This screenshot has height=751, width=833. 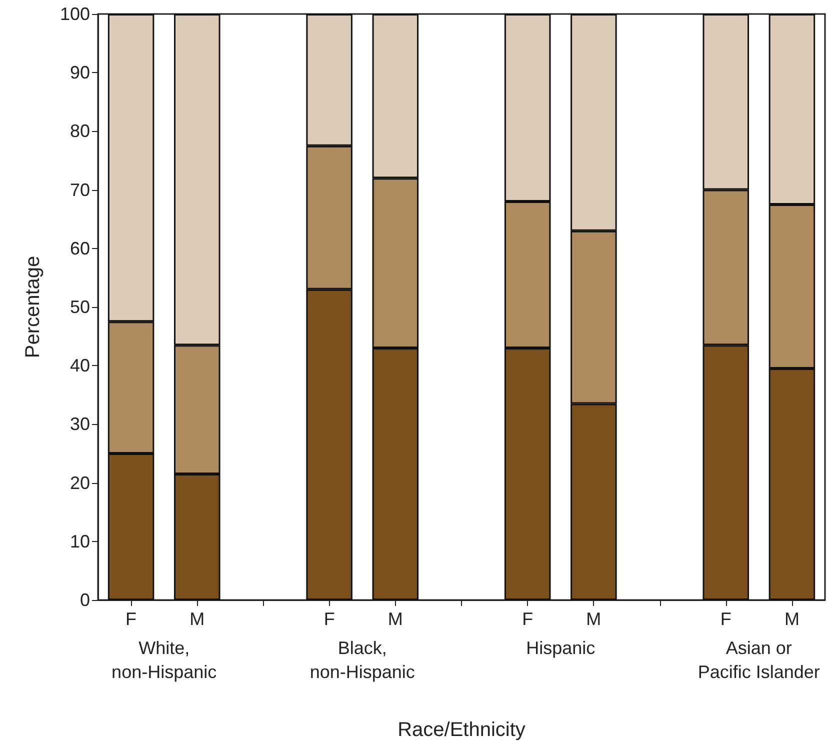 What do you see at coordinates (80, 190) in the screenshot?
I see `y-tick-label: 70` at bounding box center [80, 190].